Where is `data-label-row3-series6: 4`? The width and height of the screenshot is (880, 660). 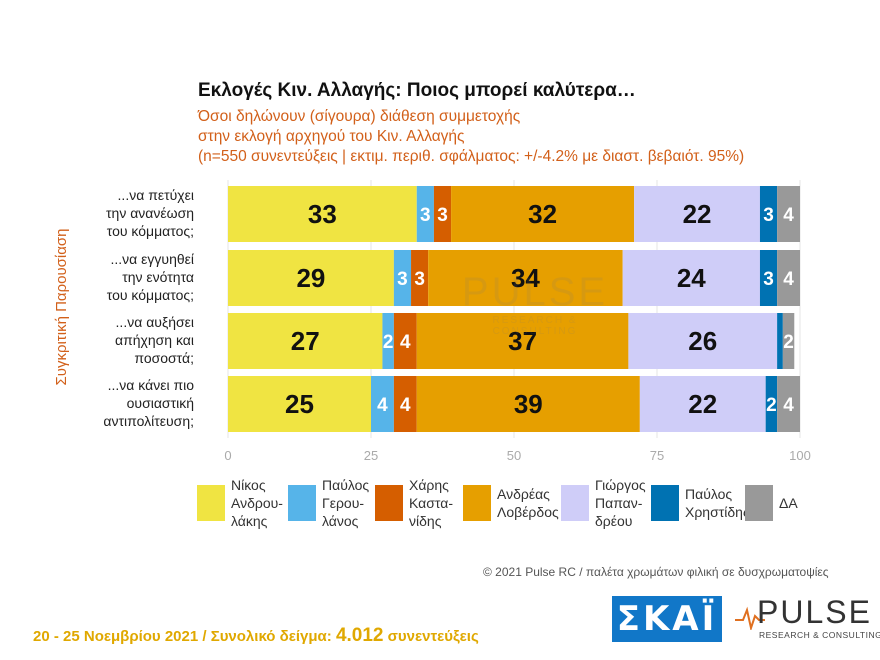
data-label-row3-series6: 4 is located at coordinates (788, 405).